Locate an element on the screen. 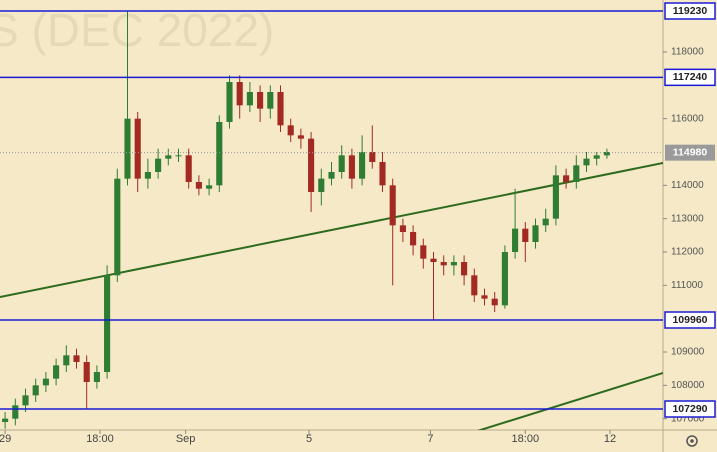 Image resolution: width=717 pixels, height=452 pixels. y-tick-label: 108000 is located at coordinates (688, 385).